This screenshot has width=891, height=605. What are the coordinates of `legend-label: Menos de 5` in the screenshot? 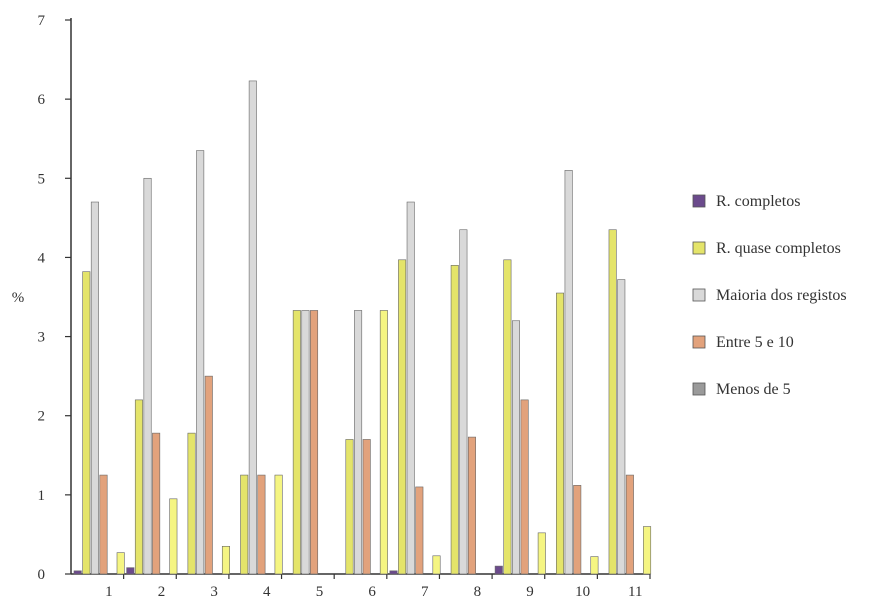 It's located at (753, 389).